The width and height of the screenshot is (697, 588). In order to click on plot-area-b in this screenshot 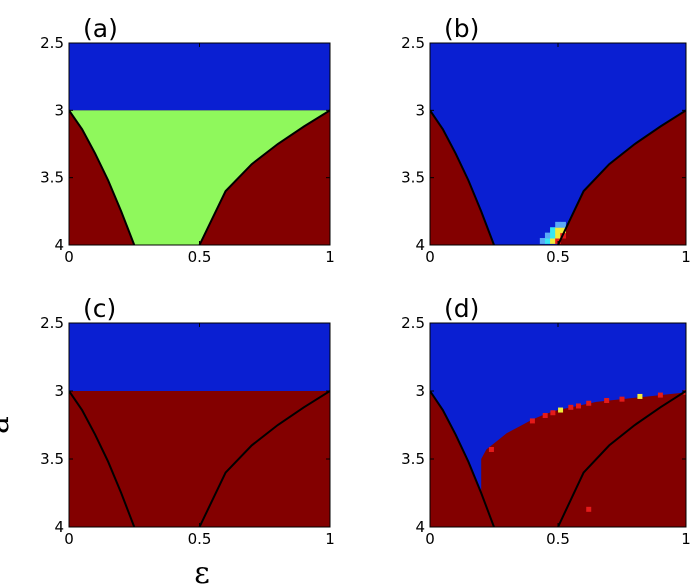, I will do `click(558, 144)`.